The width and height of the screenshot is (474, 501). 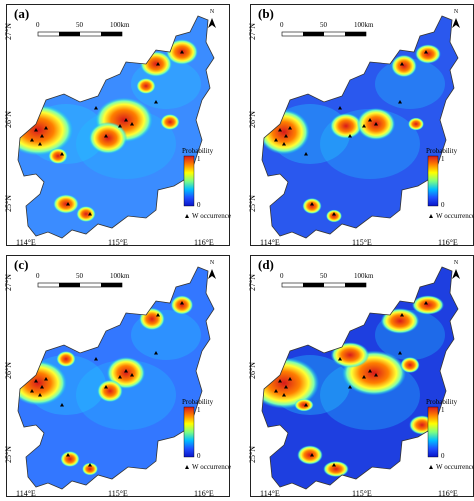 I want to click on panel-label: (c), so click(x=21, y=264).